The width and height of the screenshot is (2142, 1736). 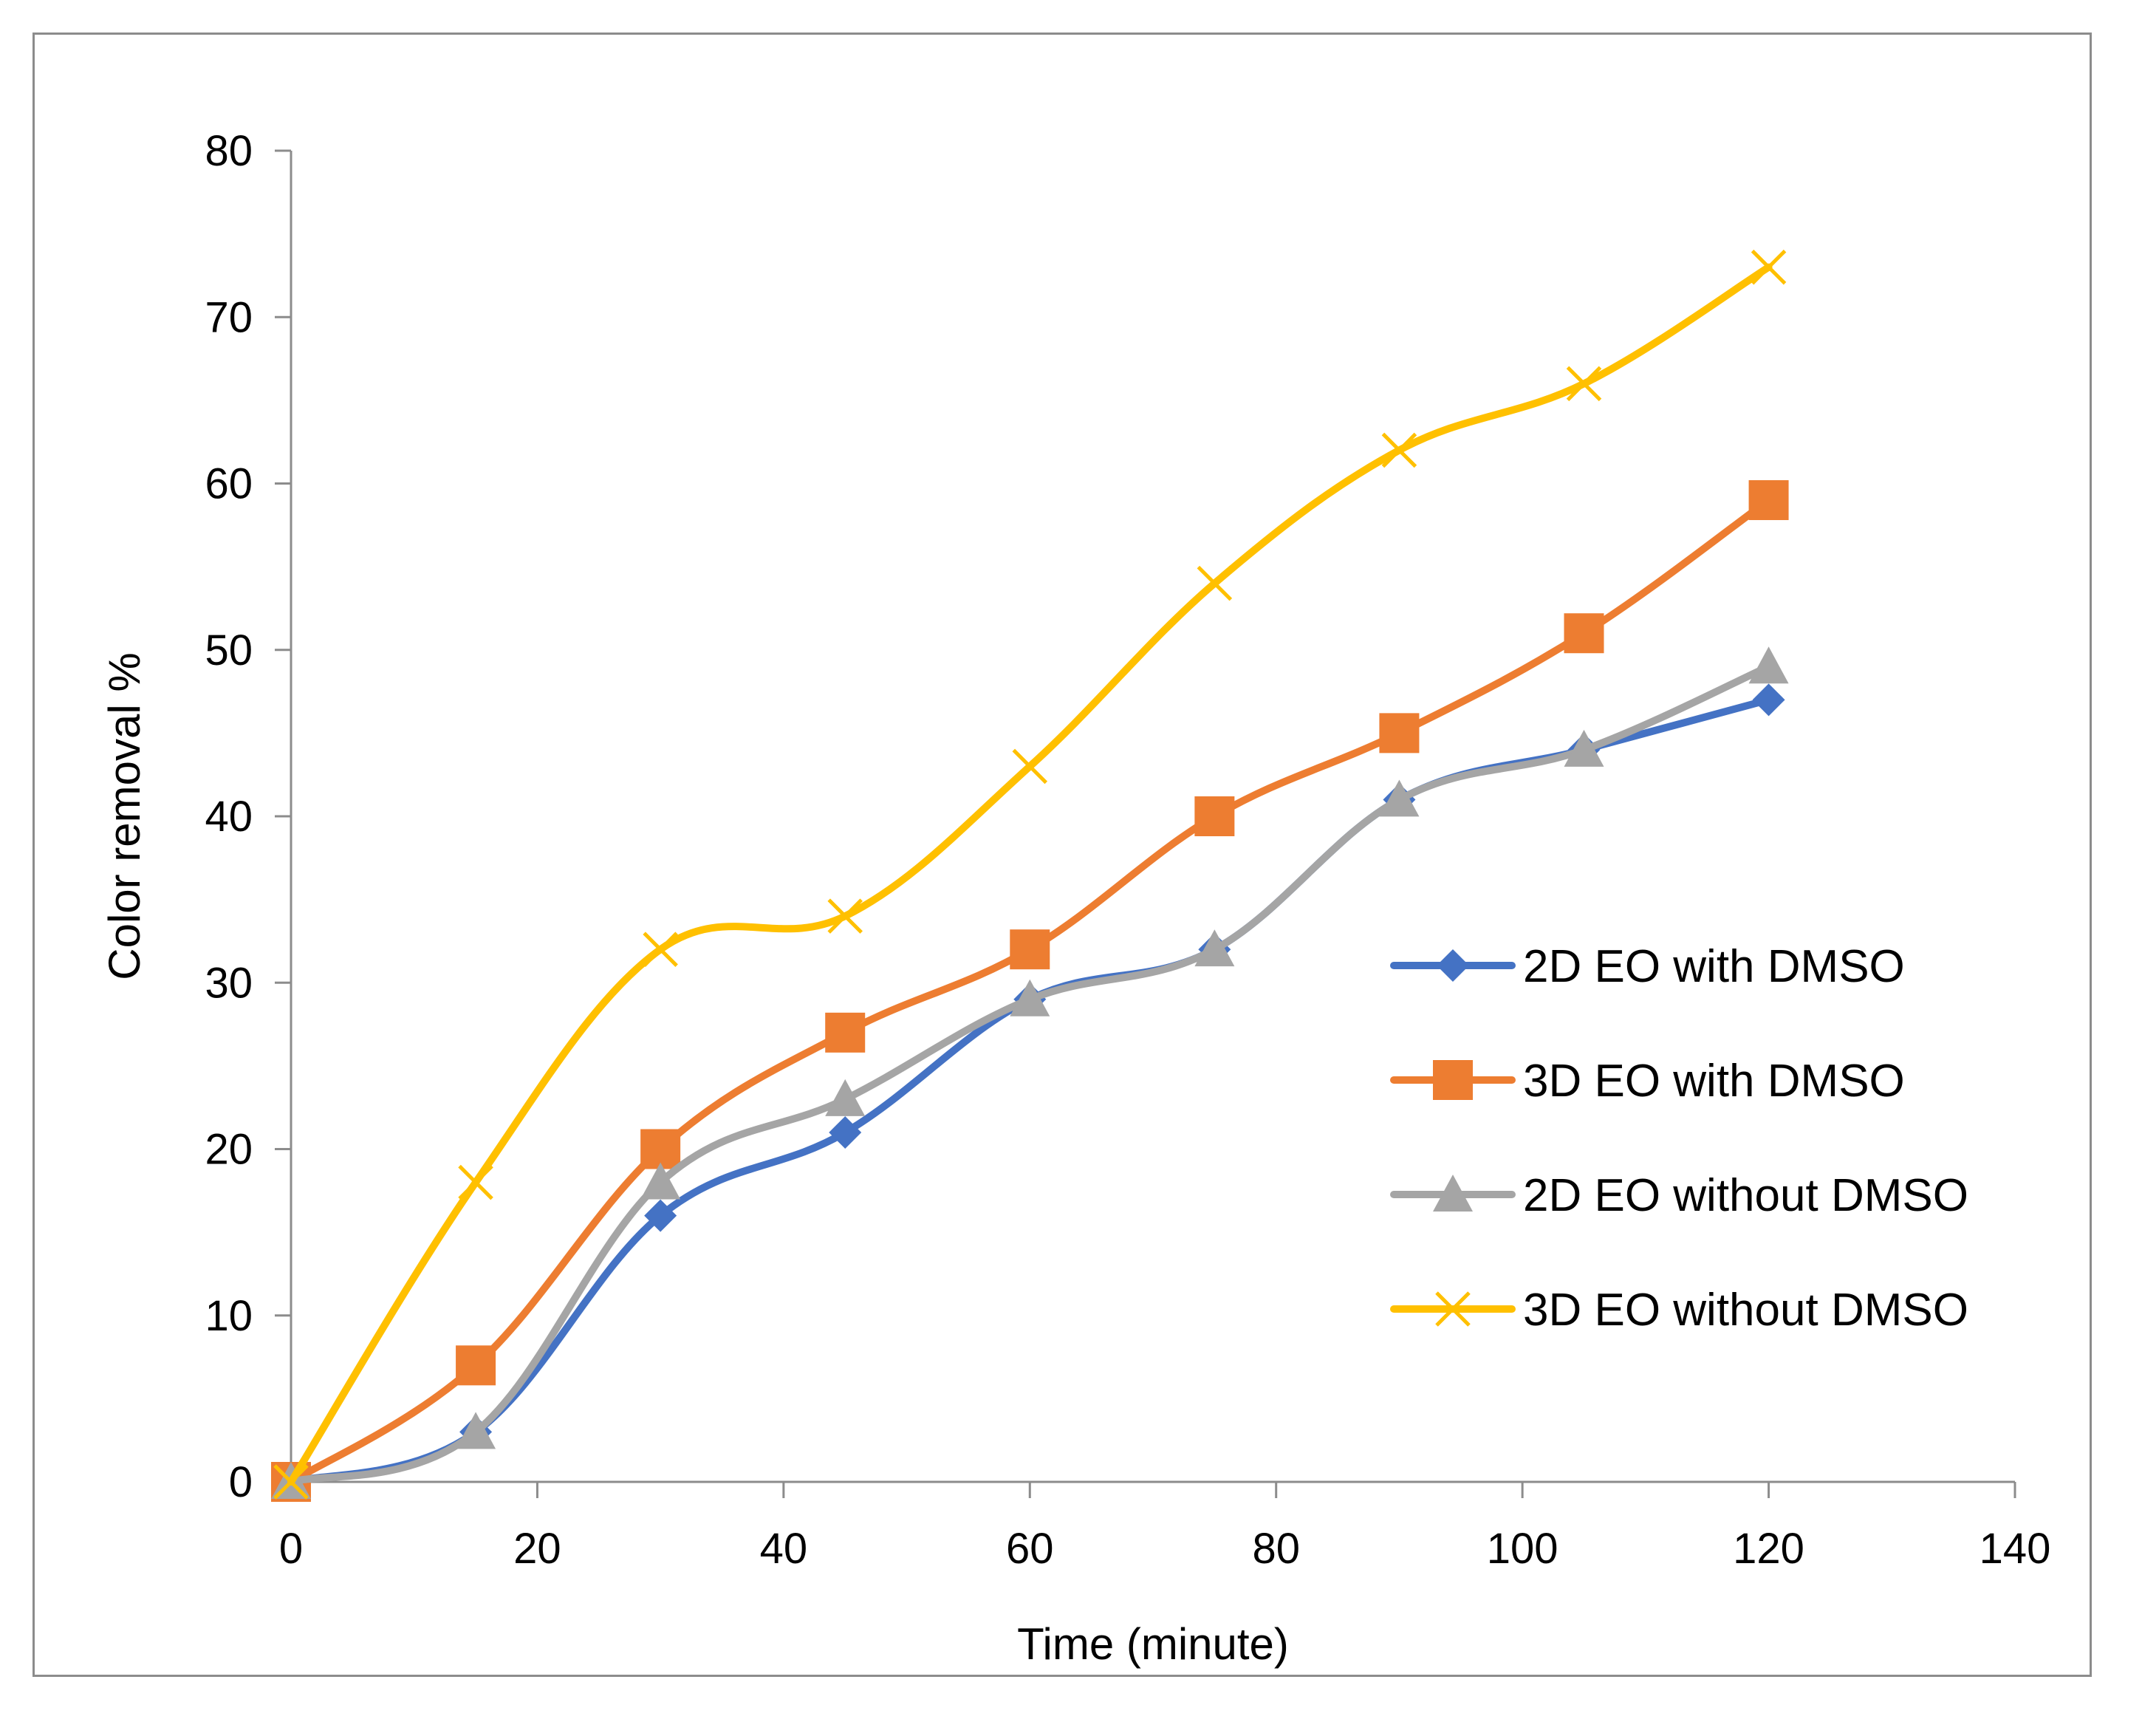 What do you see at coordinates (1276, 1549) in the screenshot?
I see `x-tick-label: 80` at bounding box center [1276, 1549].